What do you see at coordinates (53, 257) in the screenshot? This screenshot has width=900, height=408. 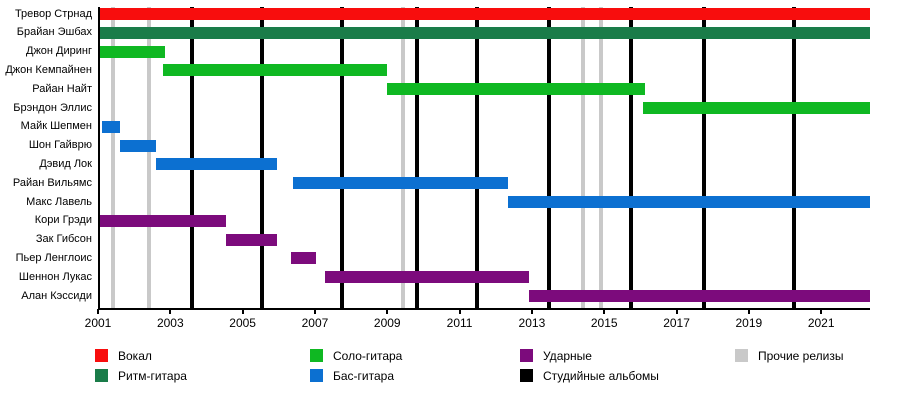 I see `member-label: Пьер Ленглоис` at bounding box center [53, 257].